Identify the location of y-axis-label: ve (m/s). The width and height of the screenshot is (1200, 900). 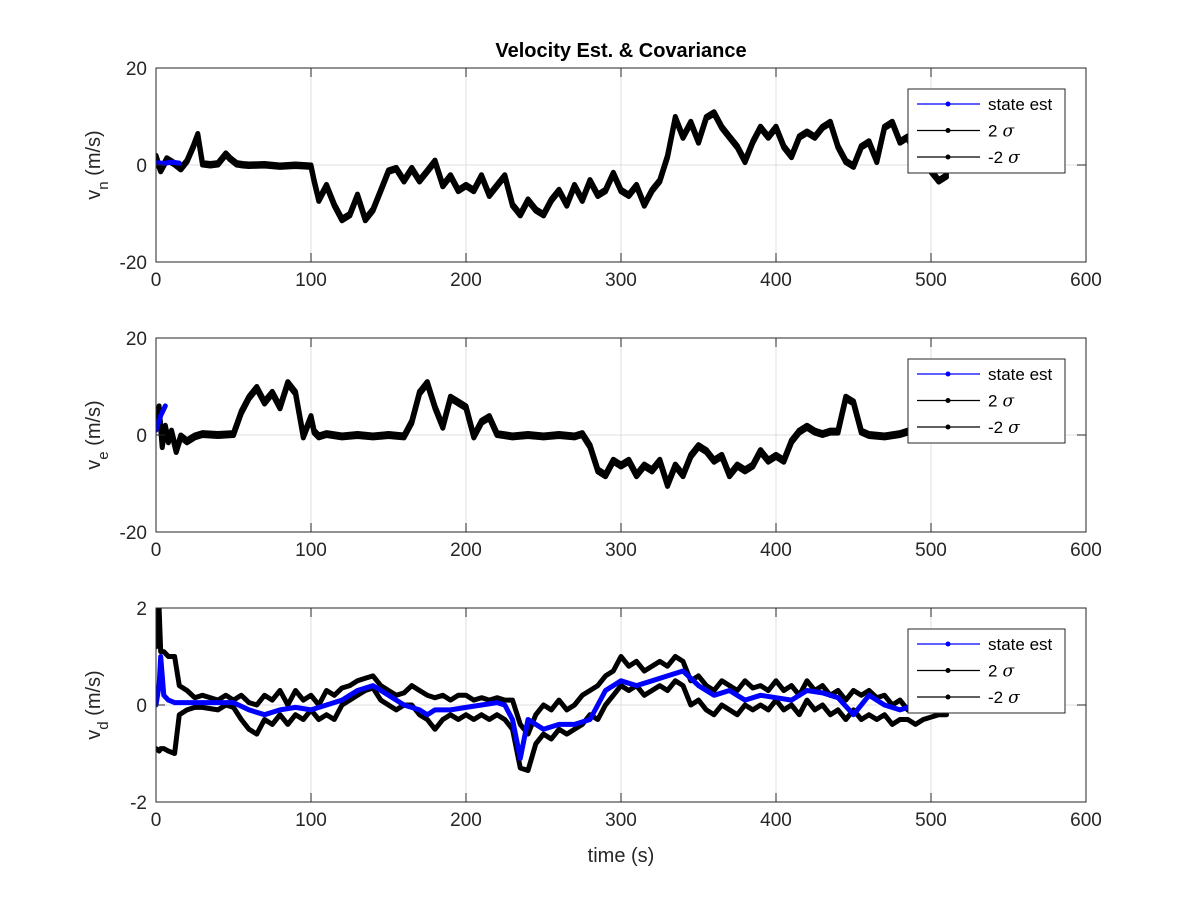
(97, 434).